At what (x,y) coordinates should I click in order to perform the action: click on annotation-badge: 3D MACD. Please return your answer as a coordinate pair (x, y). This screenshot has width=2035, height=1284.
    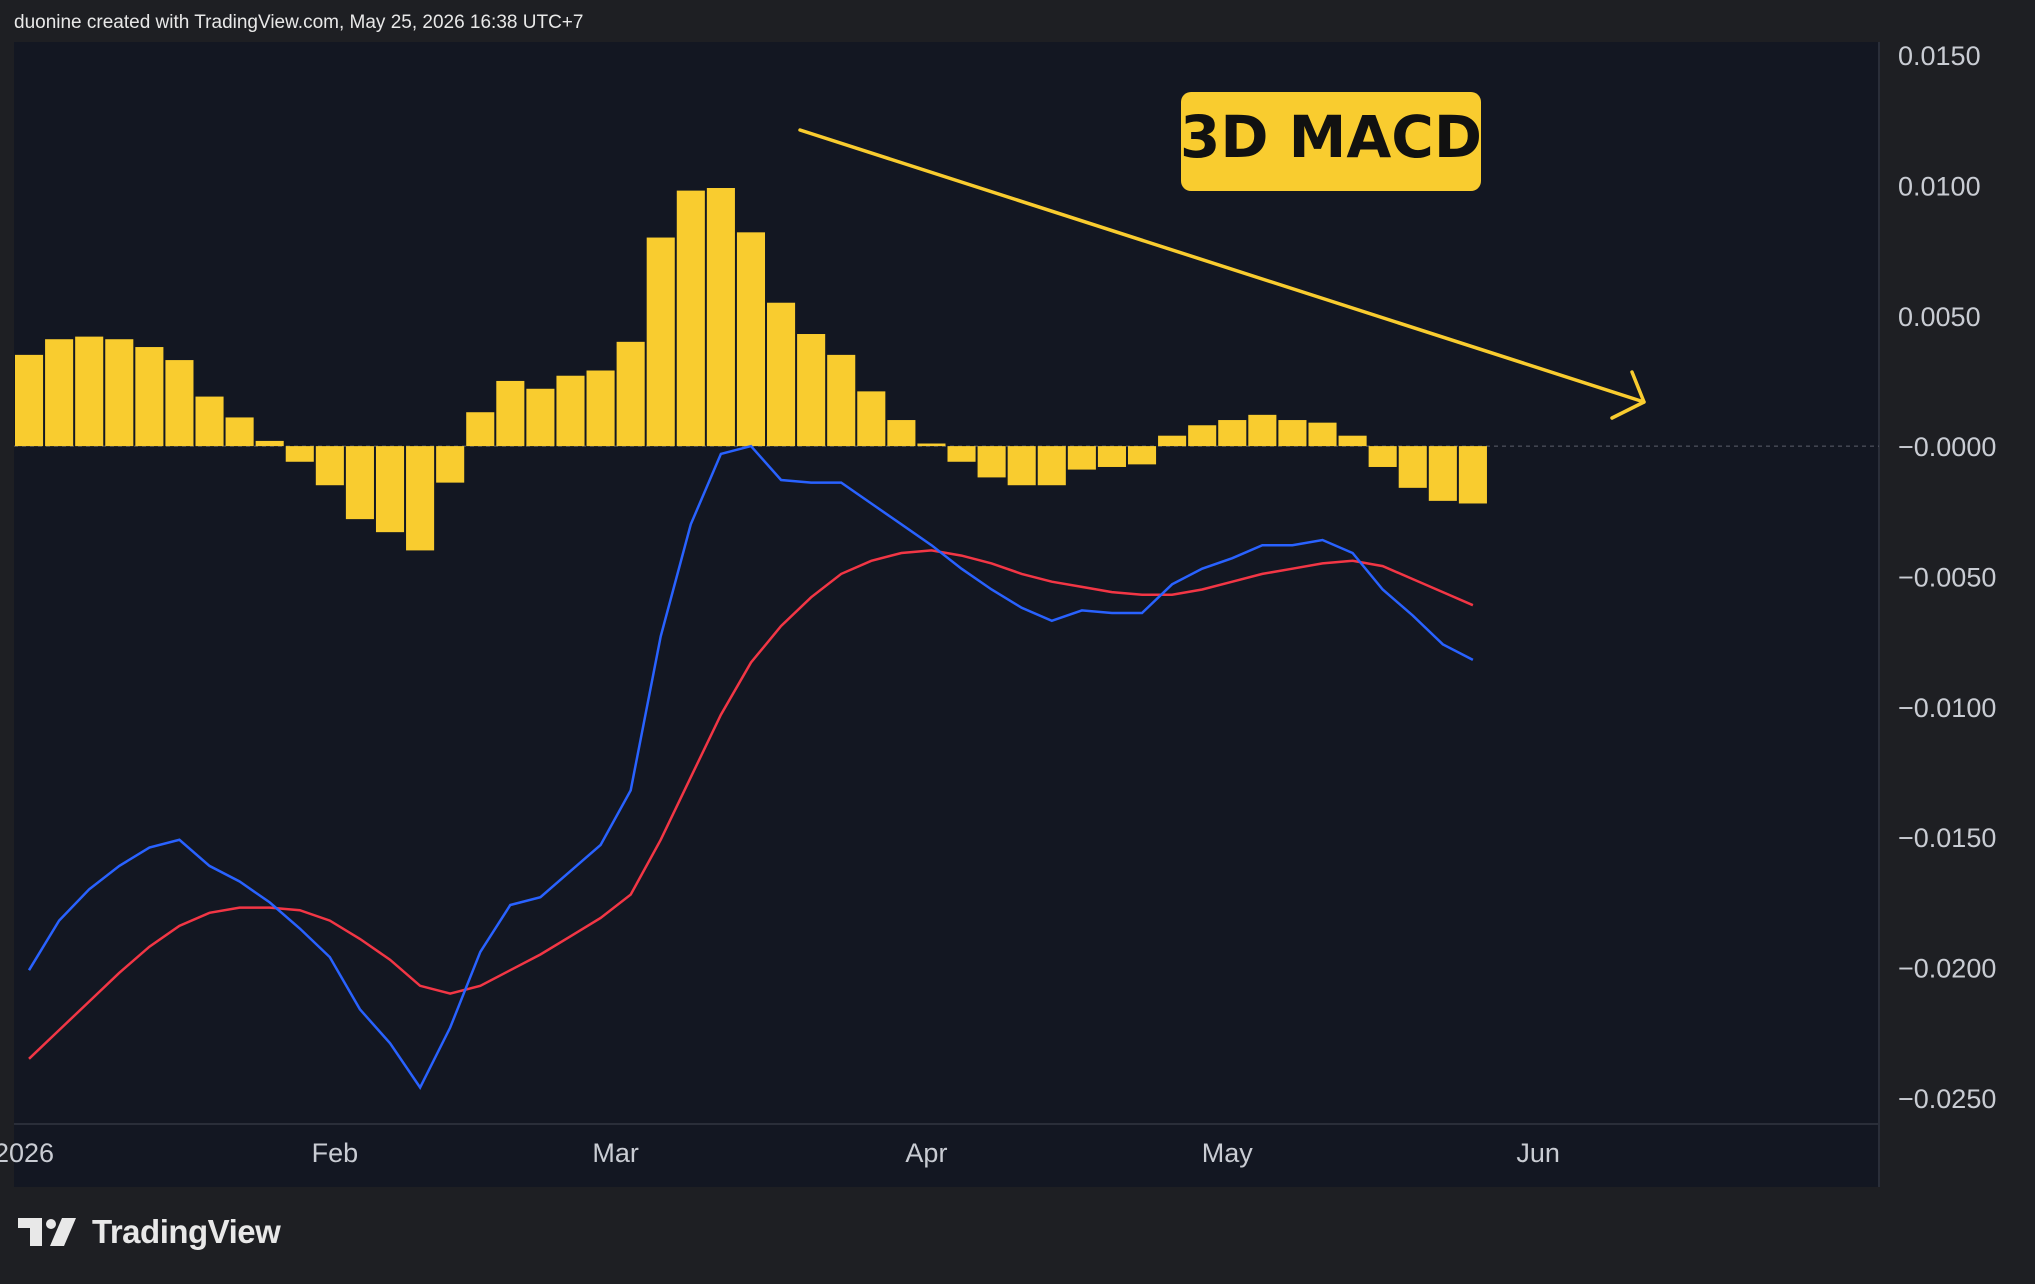
    Looking at the image, I should click on (1331, 141).